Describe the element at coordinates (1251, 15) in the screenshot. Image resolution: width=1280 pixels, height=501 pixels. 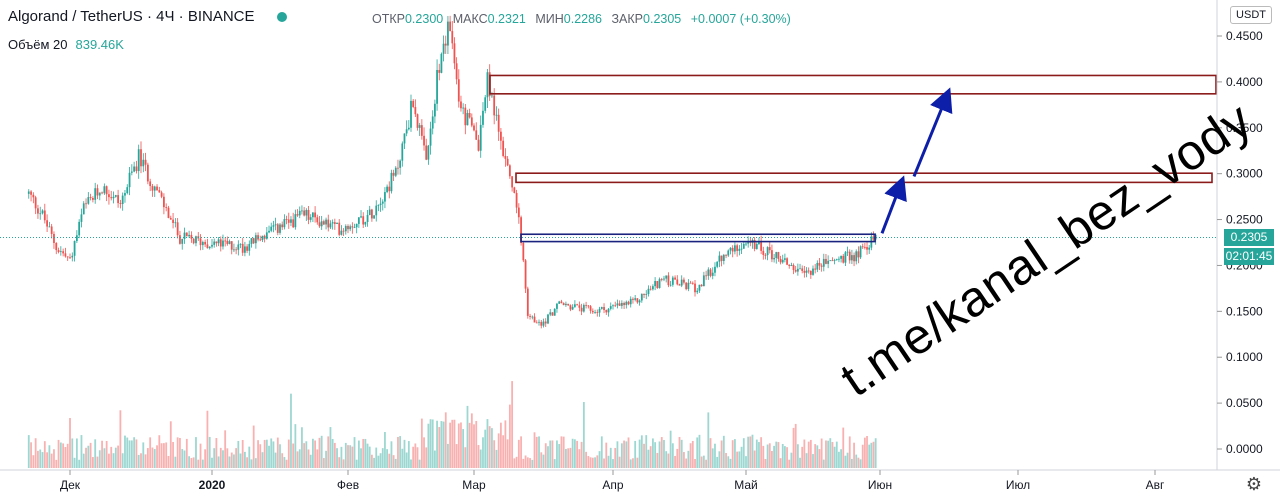
I see `currency-badge: USDT` at that location.